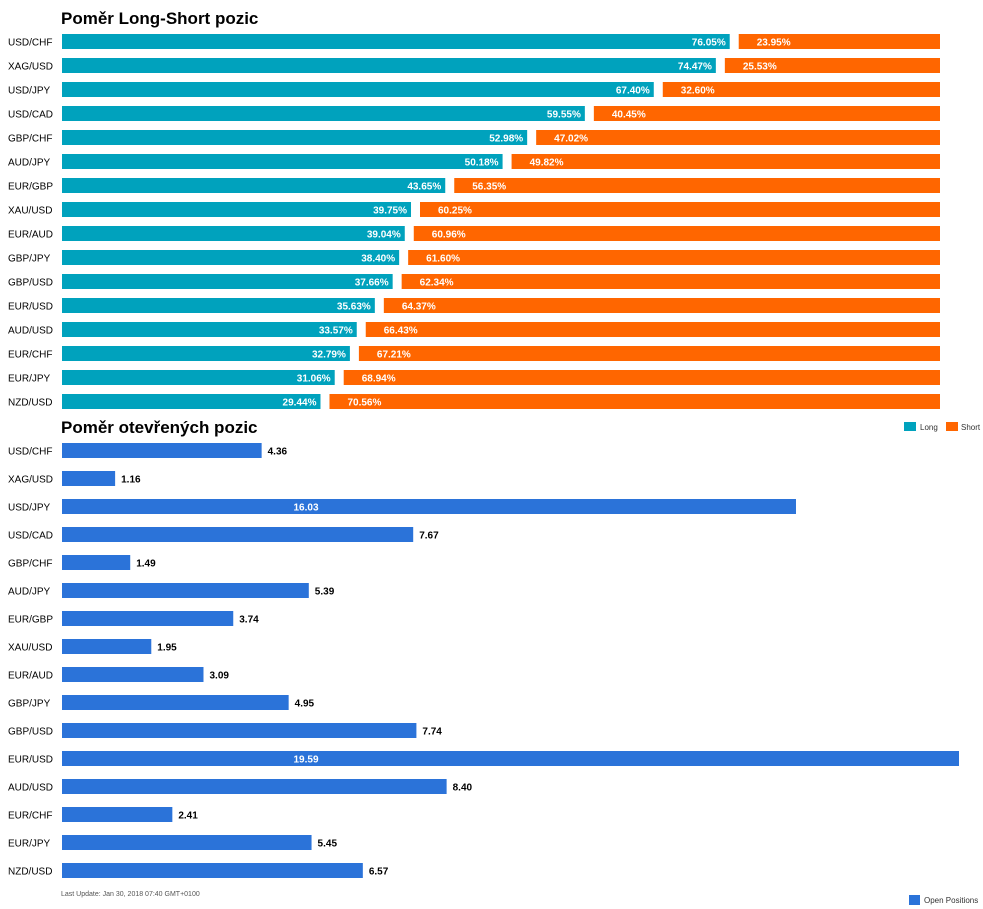  What do you see at coordinates (29, 259) in the screenshot?
I see `ls-category-label: GBP/JPY` at bounding box center [29, 259].